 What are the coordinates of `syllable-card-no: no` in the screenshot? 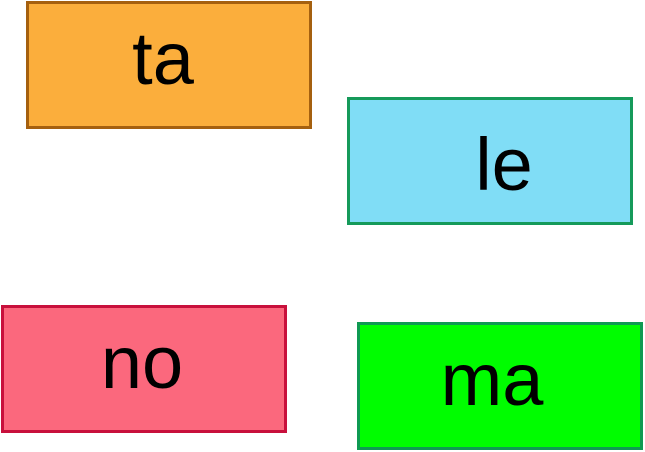 It's located at (144, 369).